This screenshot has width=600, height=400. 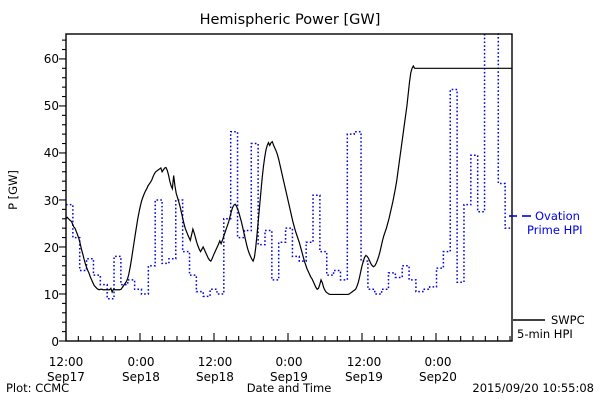 I want to click on y-tick-label: 60, so click(x=51, y=59).